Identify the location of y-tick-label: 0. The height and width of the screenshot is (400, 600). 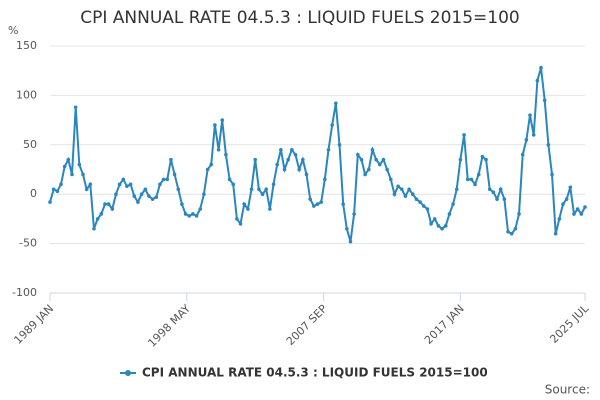
(33, 193).